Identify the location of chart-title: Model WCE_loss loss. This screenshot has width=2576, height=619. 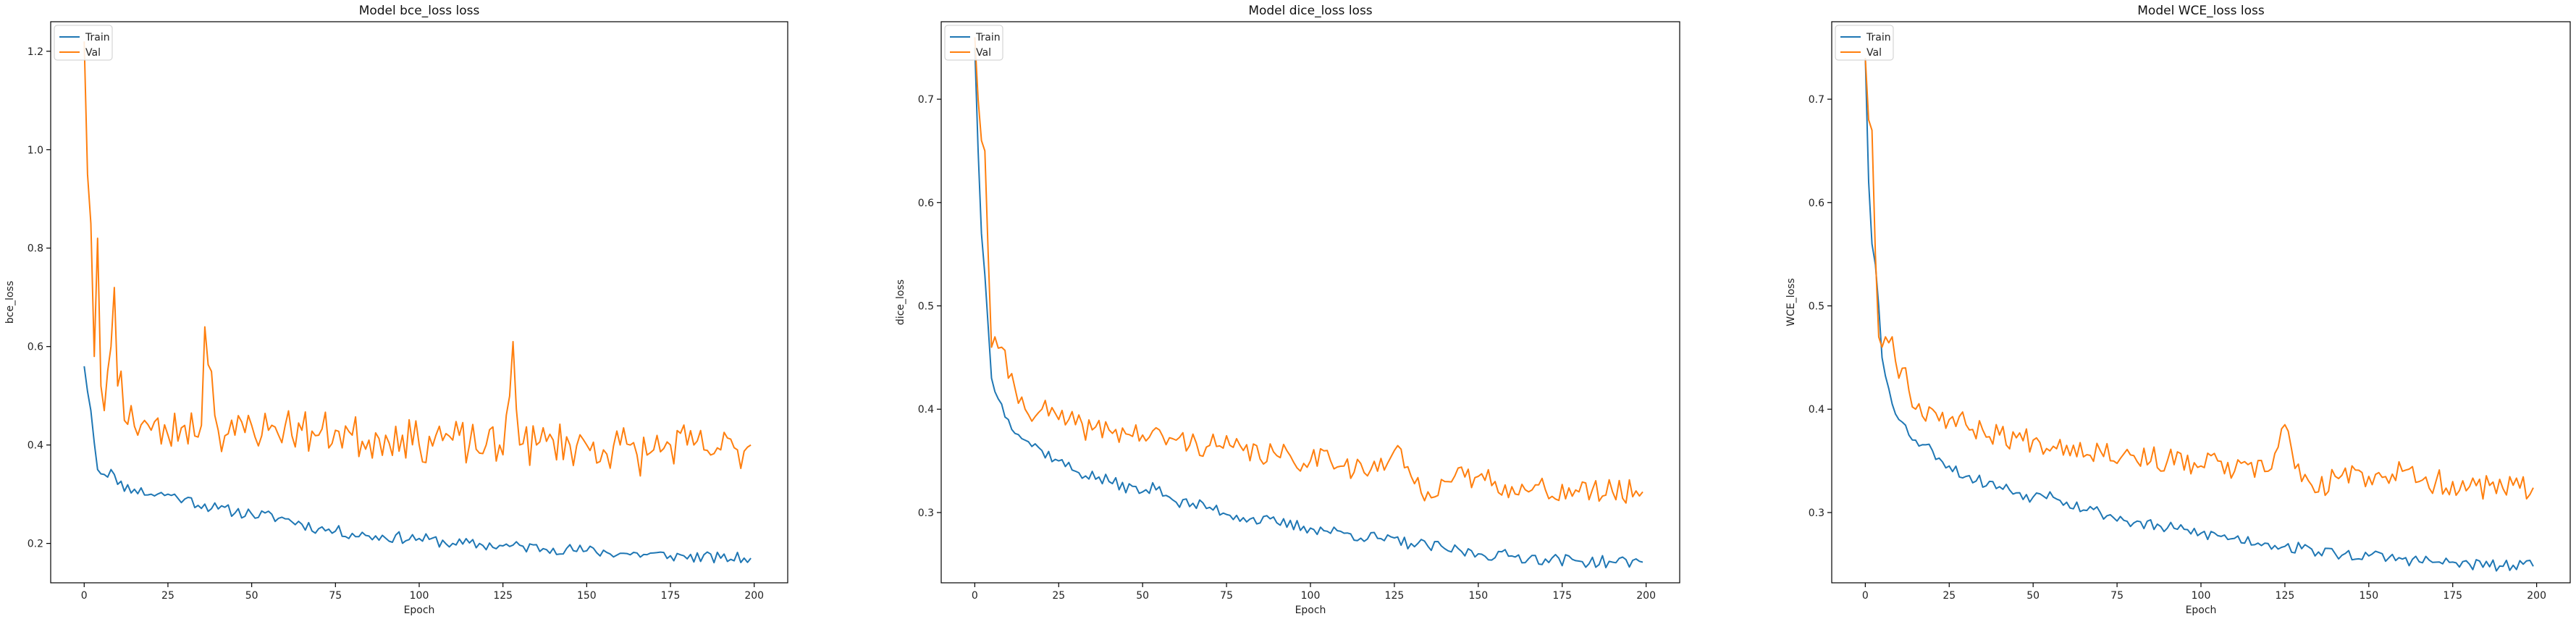
(2201, 11).